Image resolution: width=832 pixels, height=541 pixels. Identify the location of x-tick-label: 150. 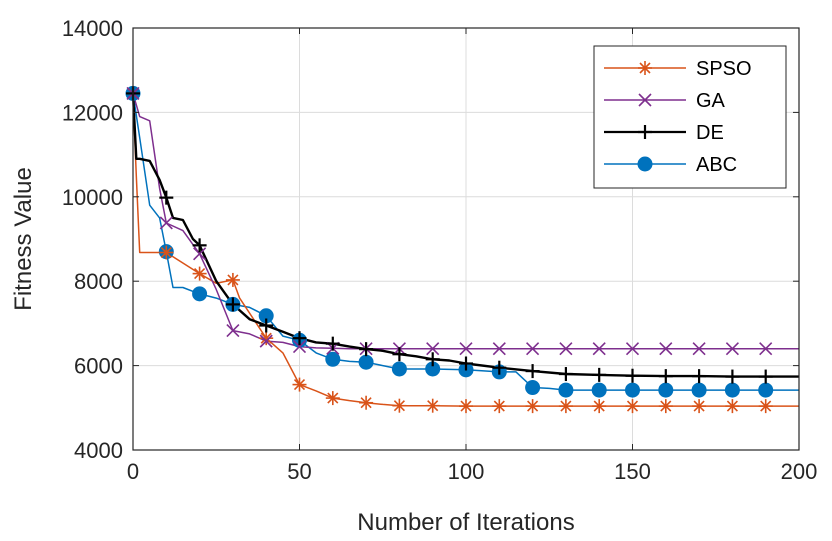
(632, 471).